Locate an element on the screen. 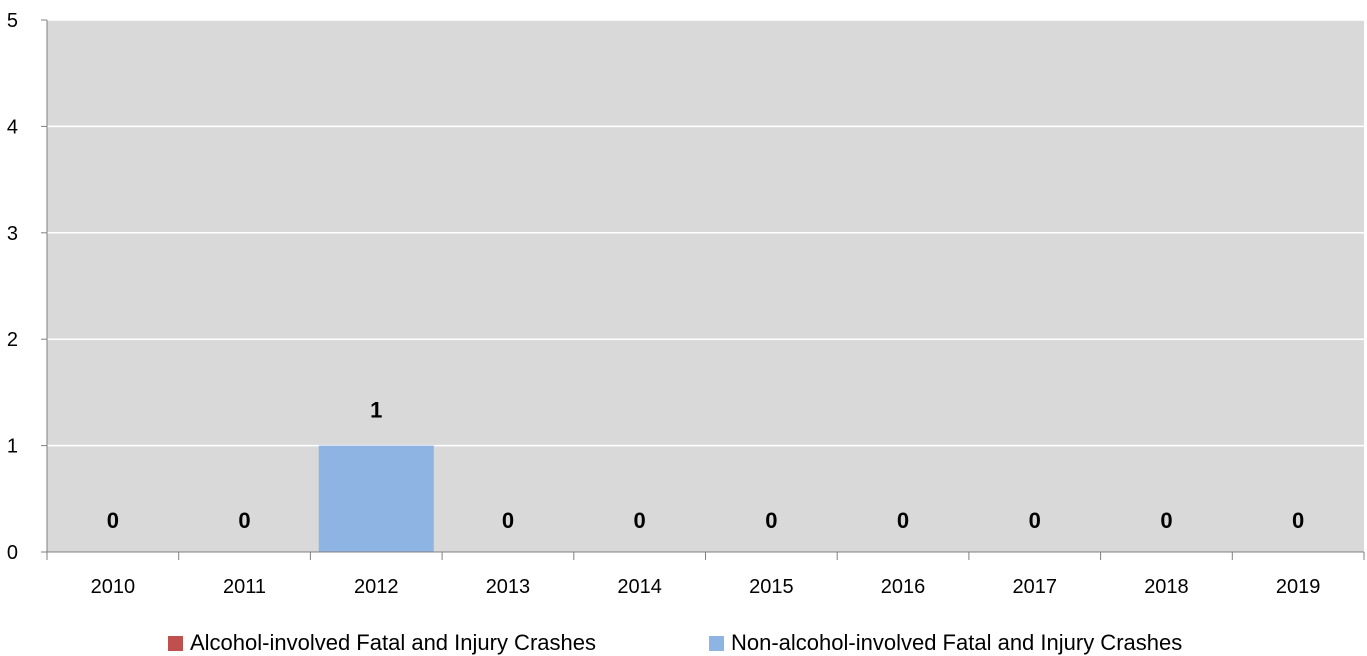 The height and width of the screenshot is (656, 1367). y-tick-label: 0 is located at coordinates (12, 553).